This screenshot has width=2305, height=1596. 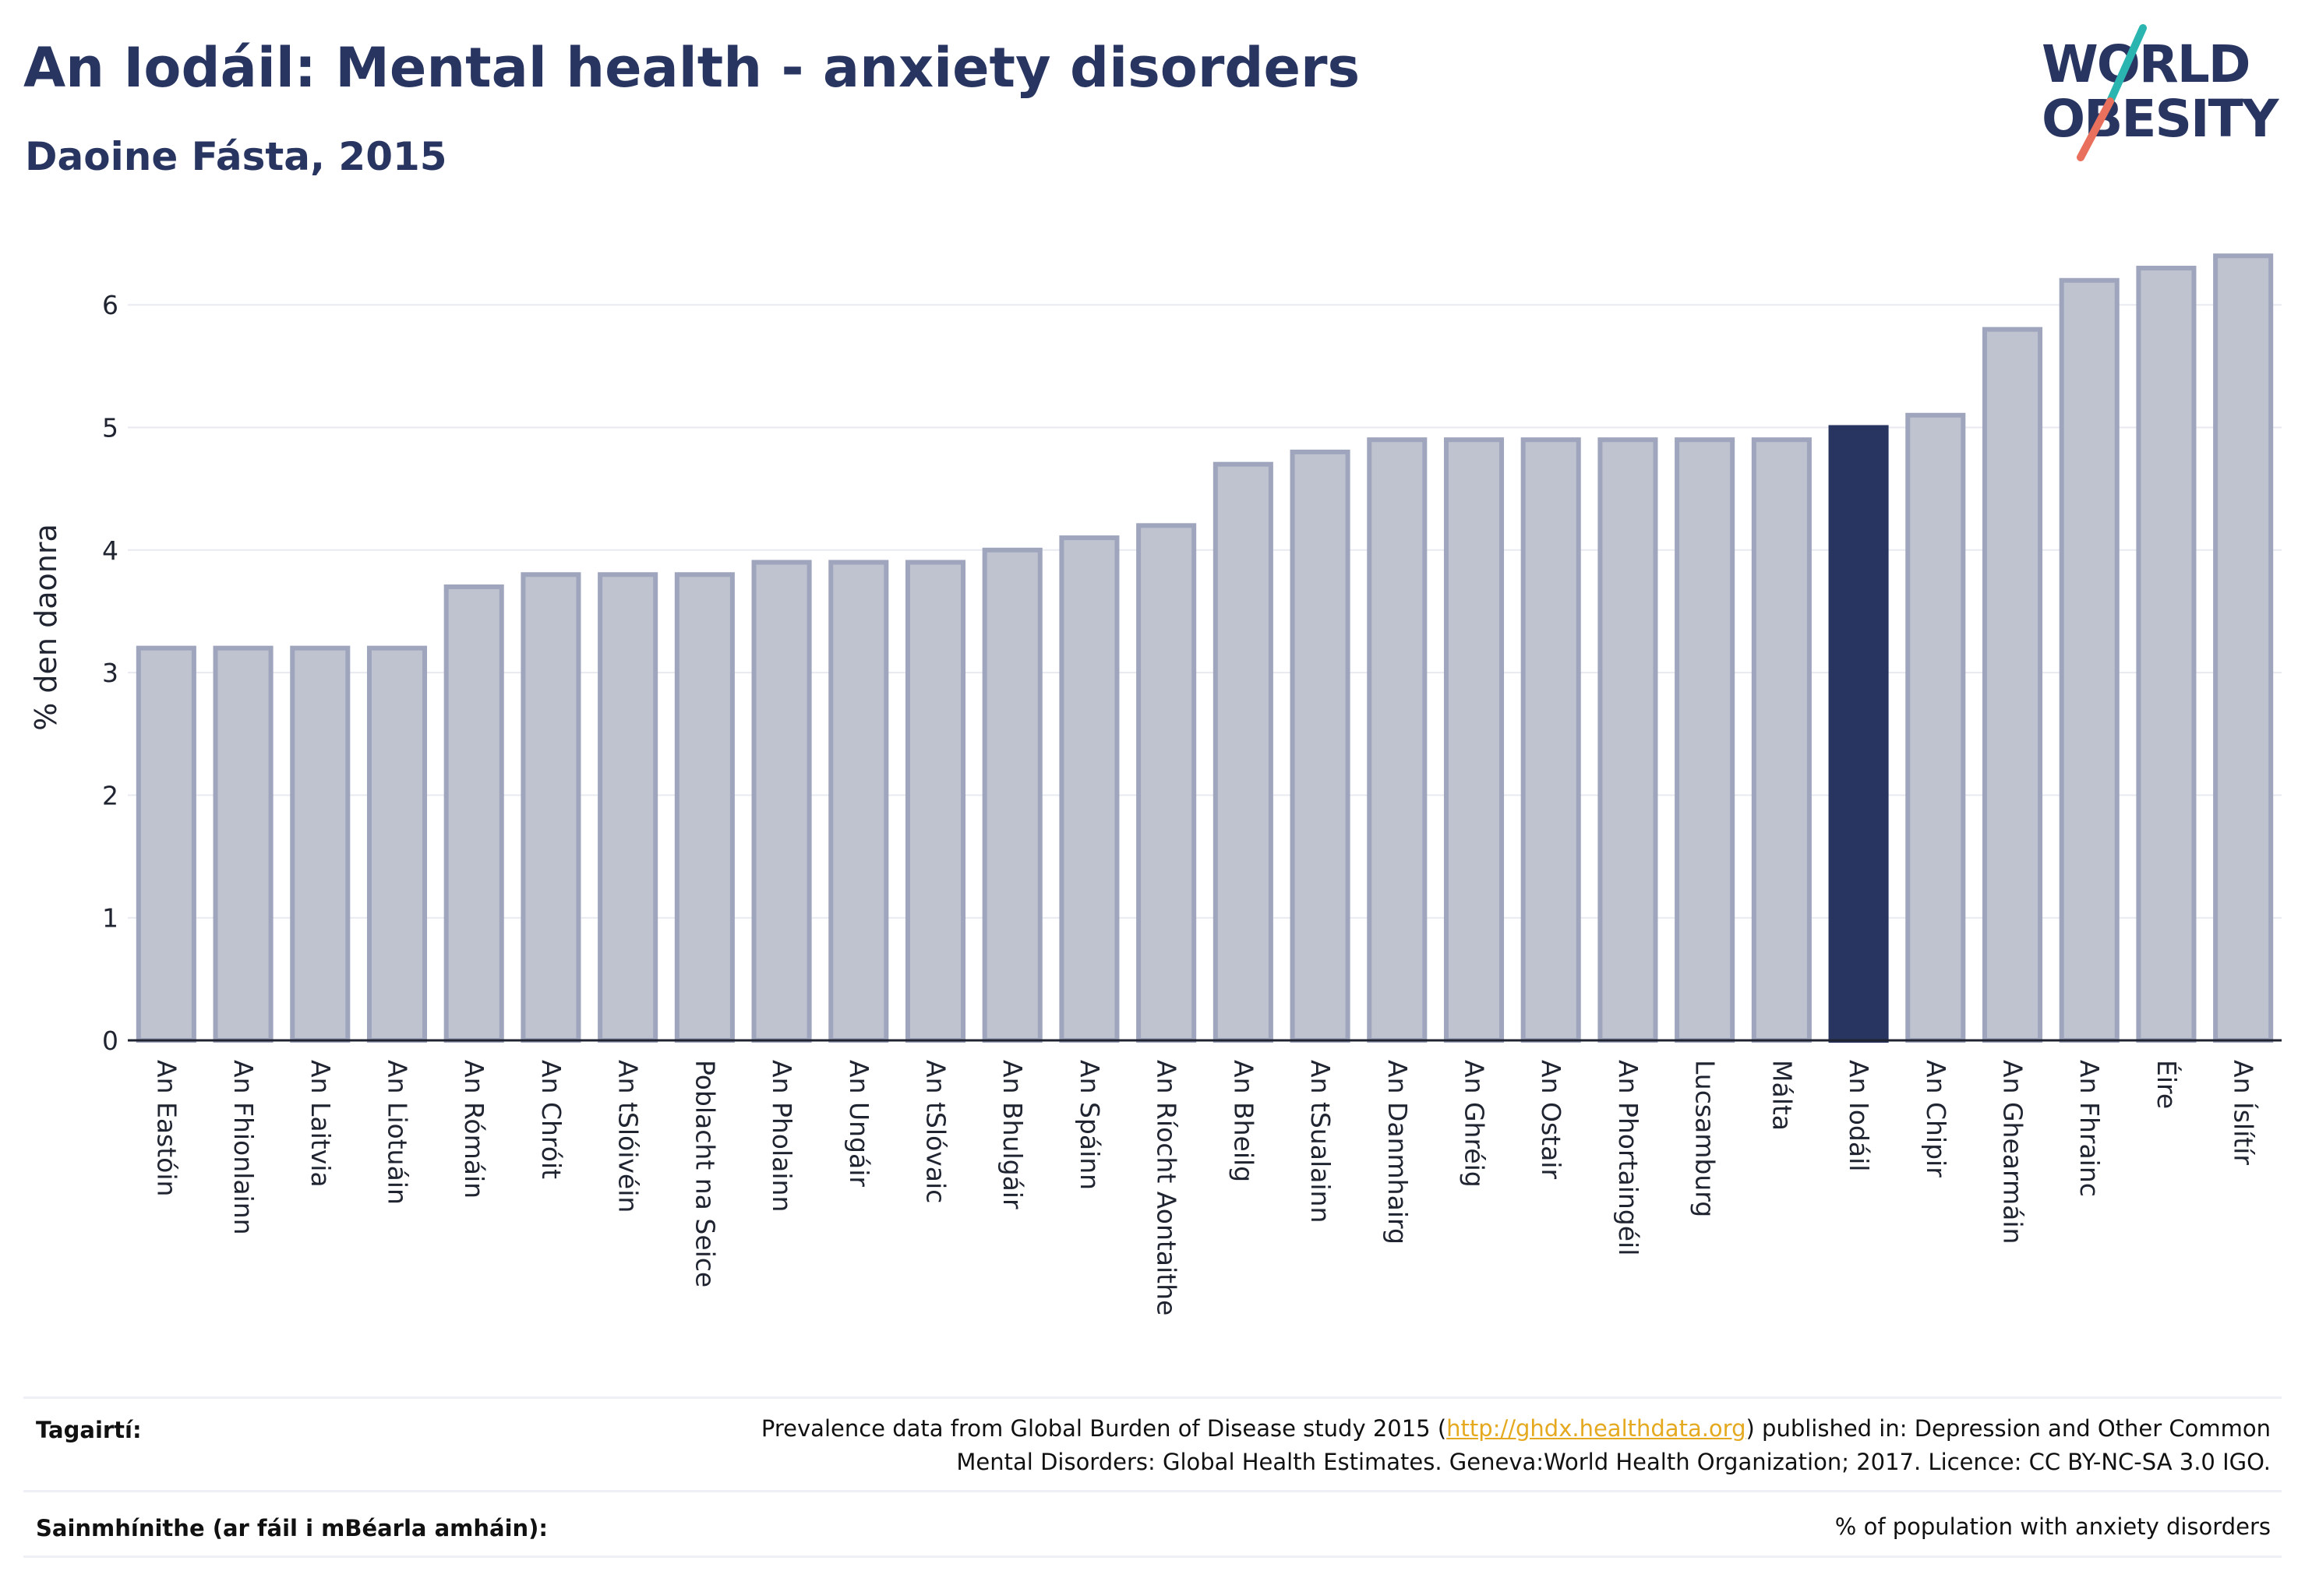 What do you see at coordinates (1152, 1397) in the screenshot?
I see `footer-divider-top` at bounding box center [1152, 1397].